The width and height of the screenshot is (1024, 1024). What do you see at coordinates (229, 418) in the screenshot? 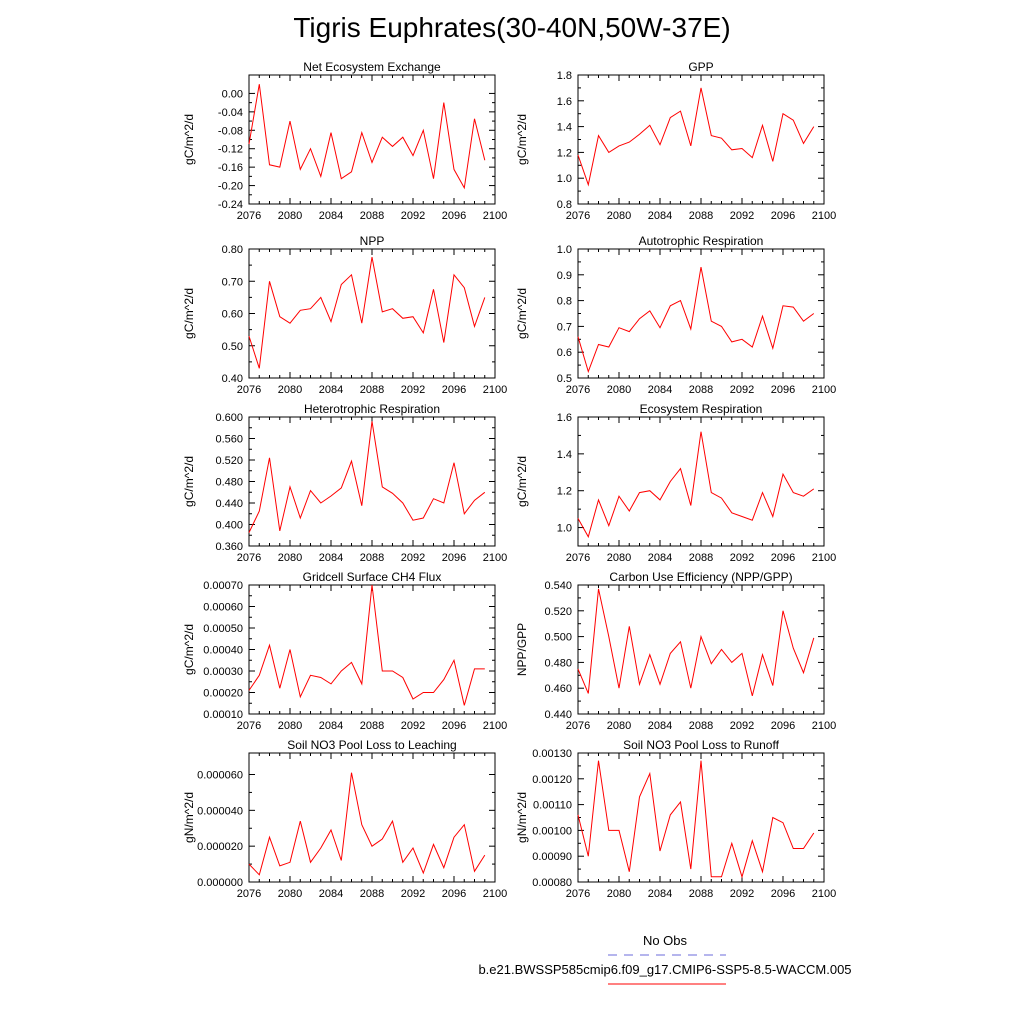
I see `y-tick-label: 0.600` at bounding box center [229, 418].